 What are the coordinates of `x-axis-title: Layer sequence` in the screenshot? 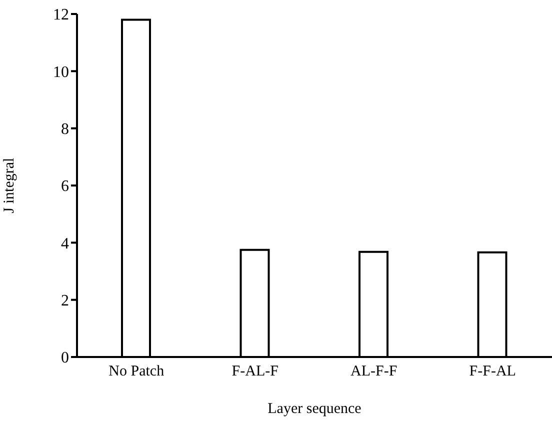 It's located at (315, 409).